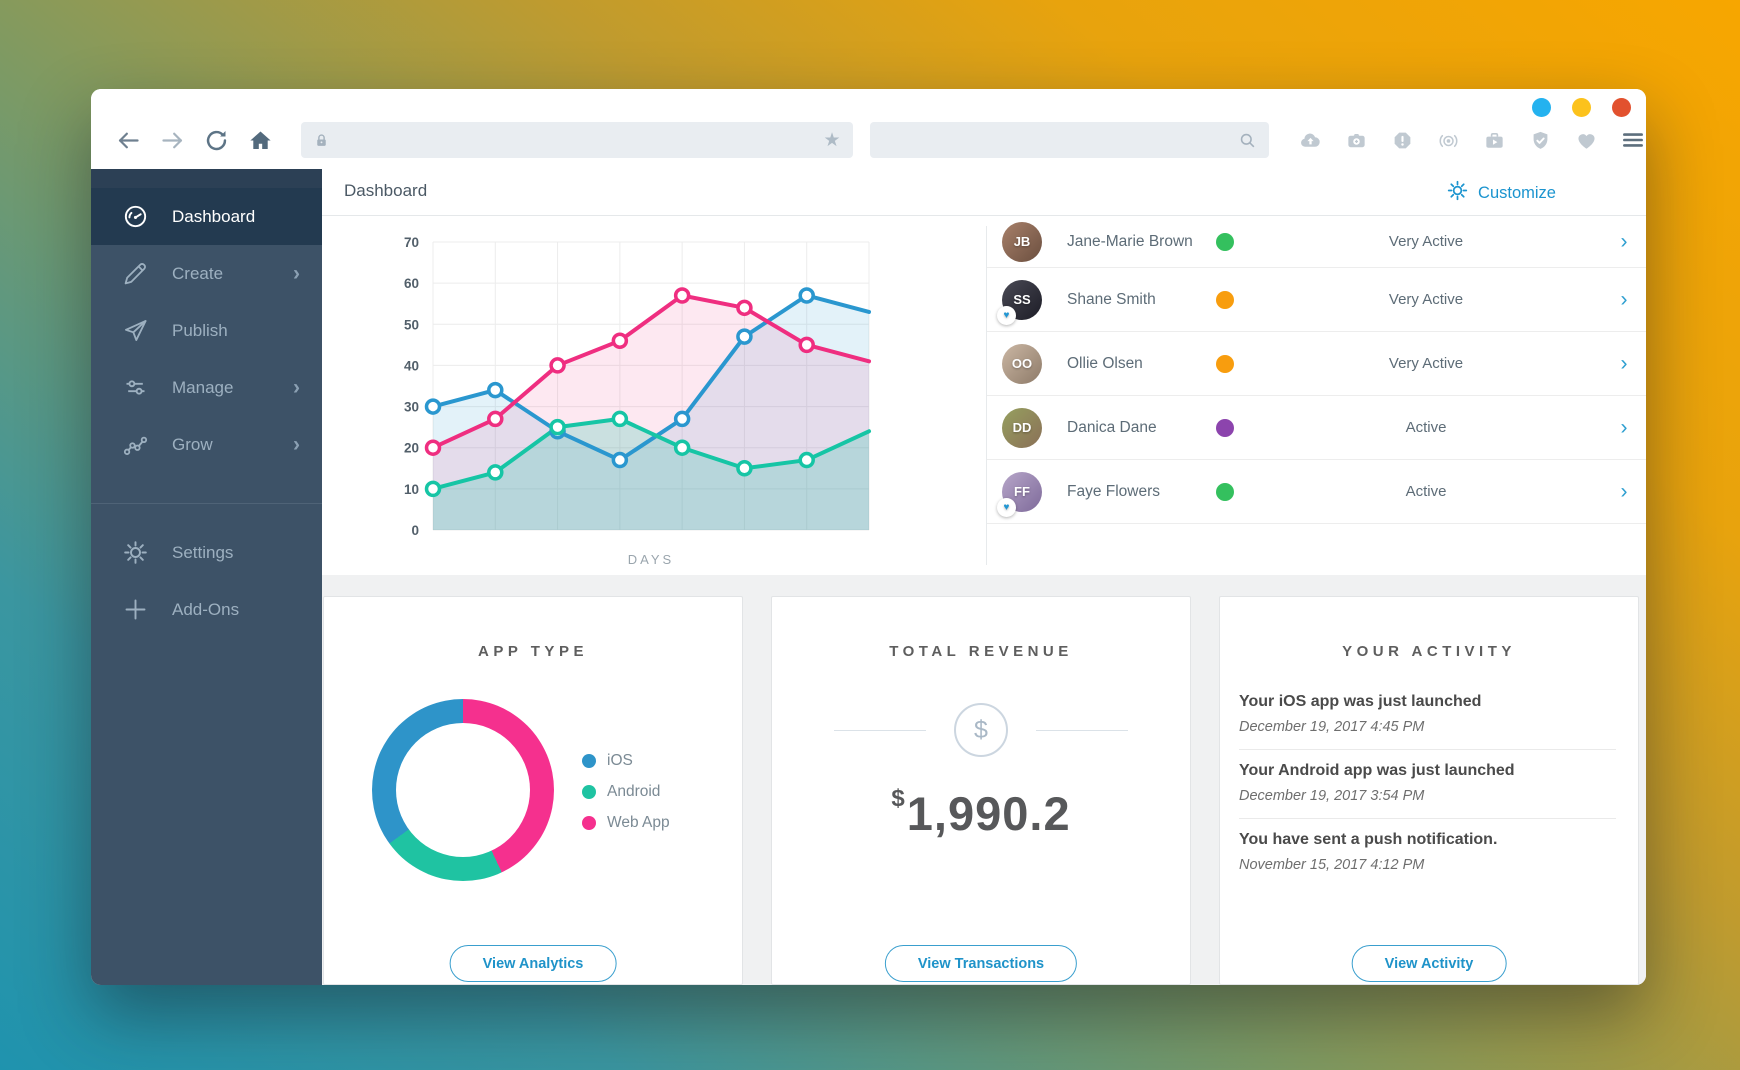  Describe the element at coordinates (533, 651) in the screenshot. I see `app-type-card-title: APP TYPE` at that location.